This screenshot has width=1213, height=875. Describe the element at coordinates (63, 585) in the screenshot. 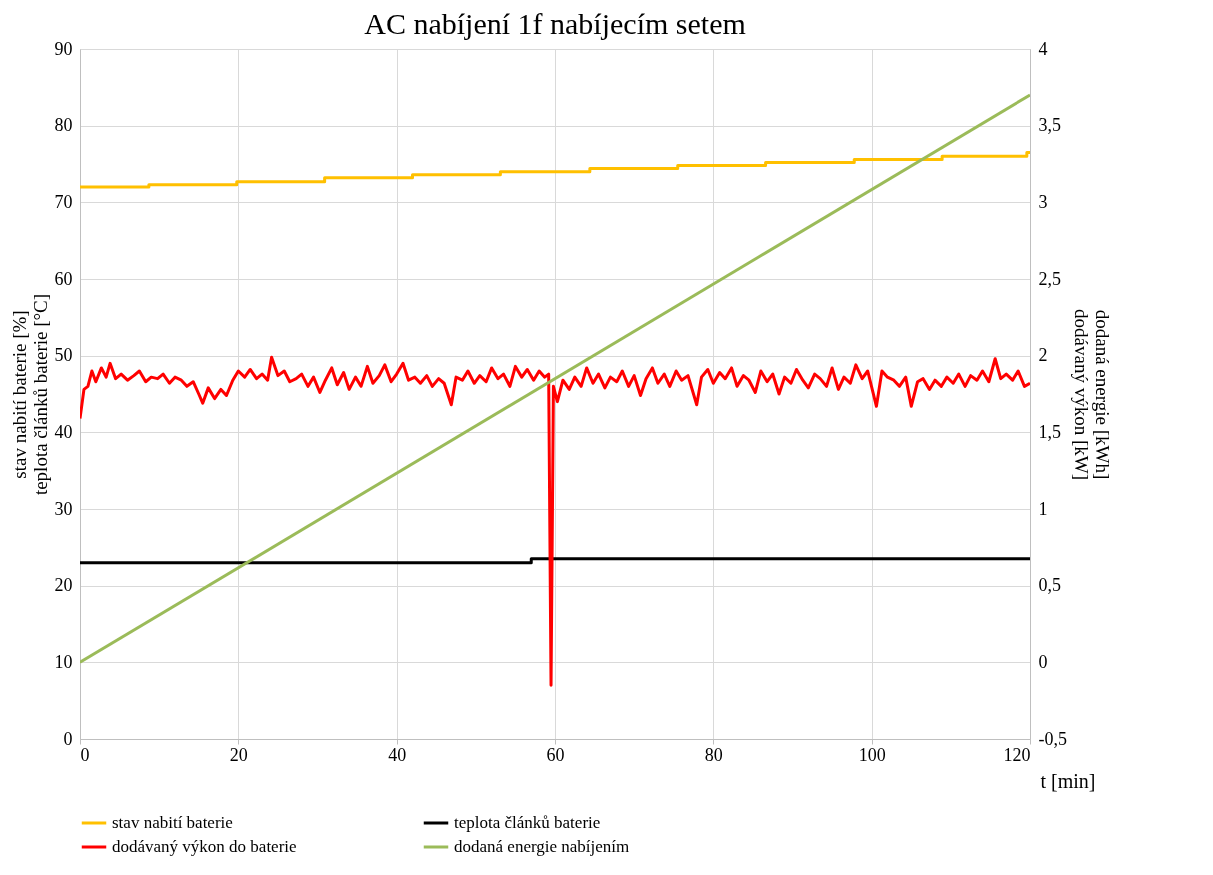

I see `y-tick-label: 20` at that location.